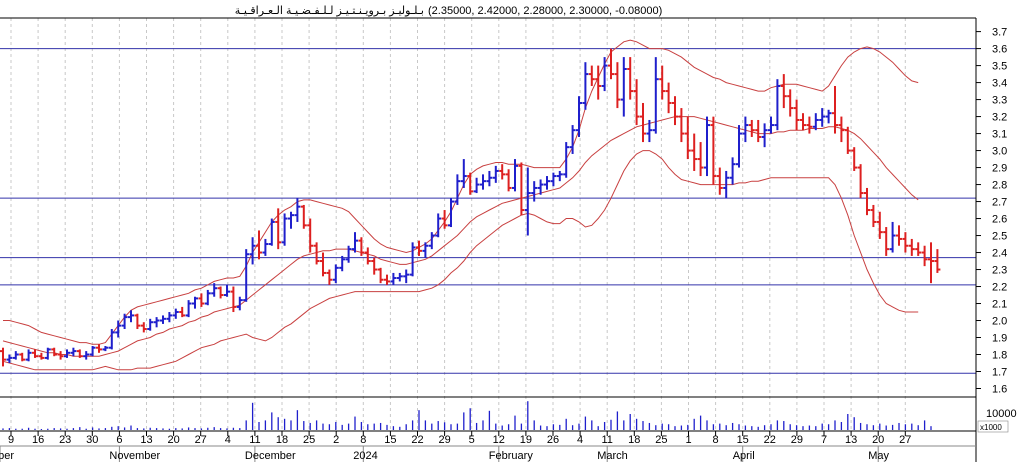 The width and height of the screenshot is (1024, 462). What do you see at coordinates (390, 440) in the screenshot?
I see `x-day-label: 15` at bounding box center [390, 440].